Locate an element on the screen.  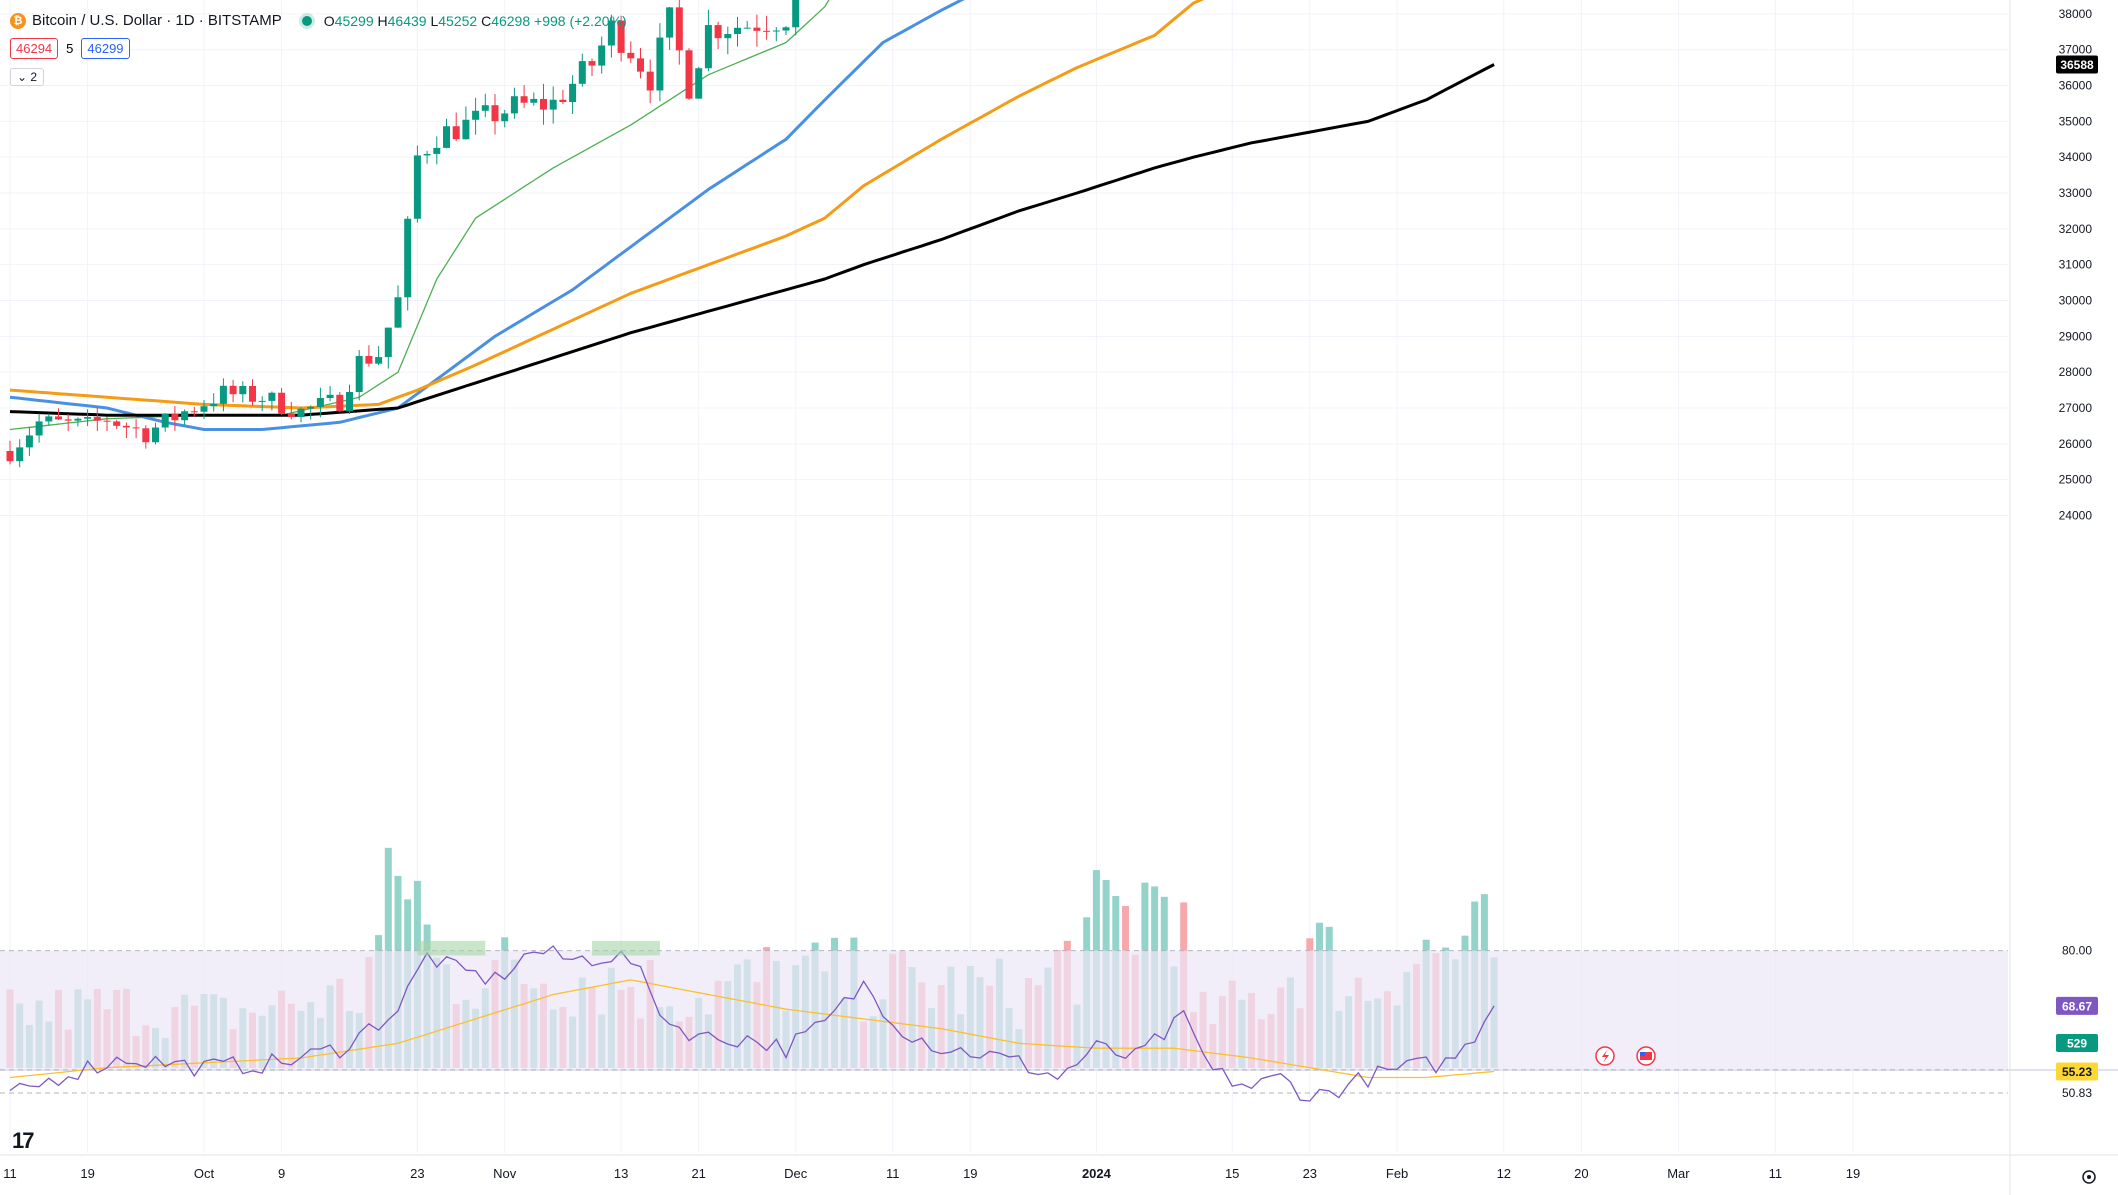
volume-badge-bg is located at coordinates (2077, 1043).